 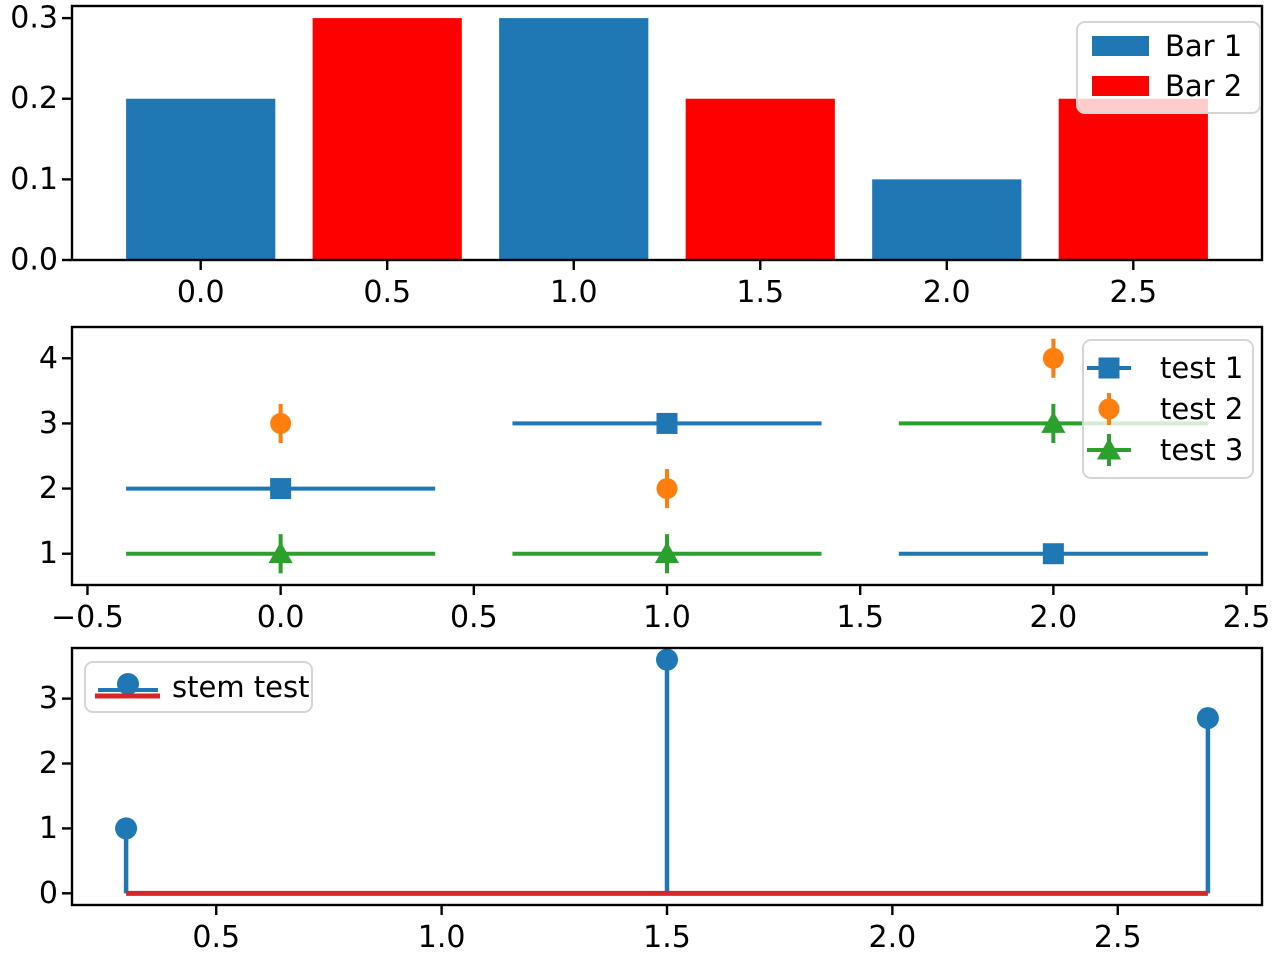 I want to click on x-tick-label: −0.5, so click(x=87, y=617).